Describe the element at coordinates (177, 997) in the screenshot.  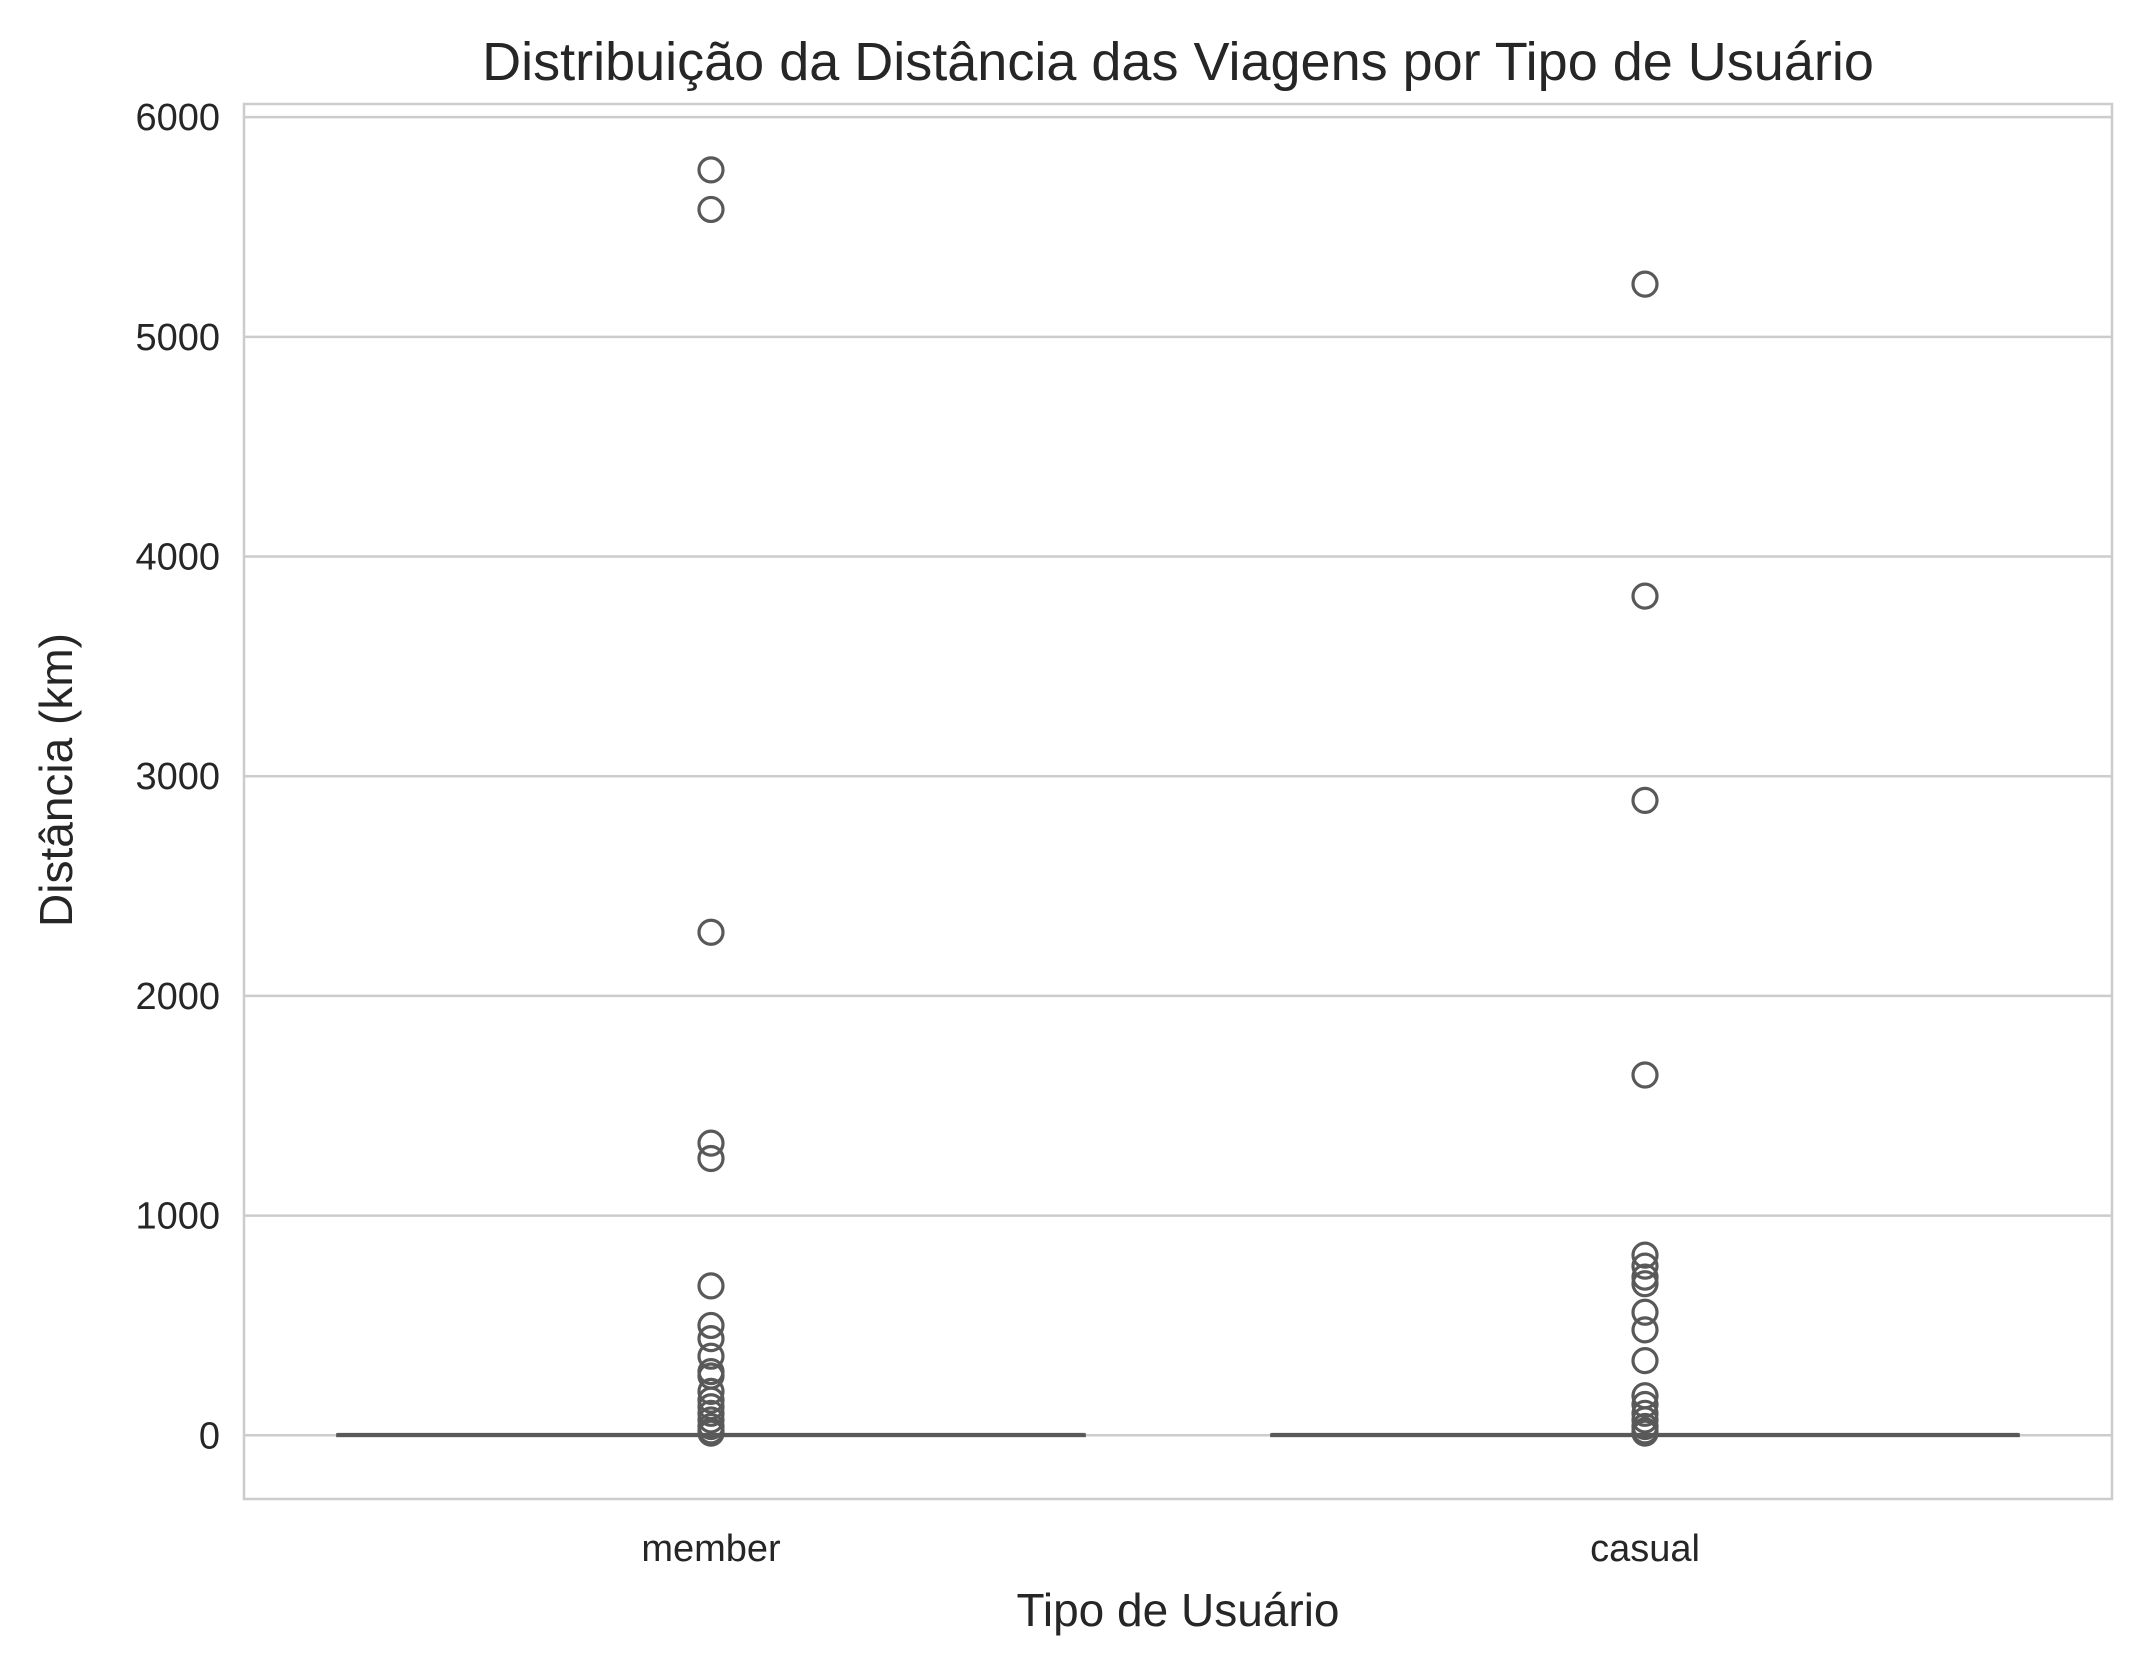
I see `y-tick-label-2: 2000` at that location.